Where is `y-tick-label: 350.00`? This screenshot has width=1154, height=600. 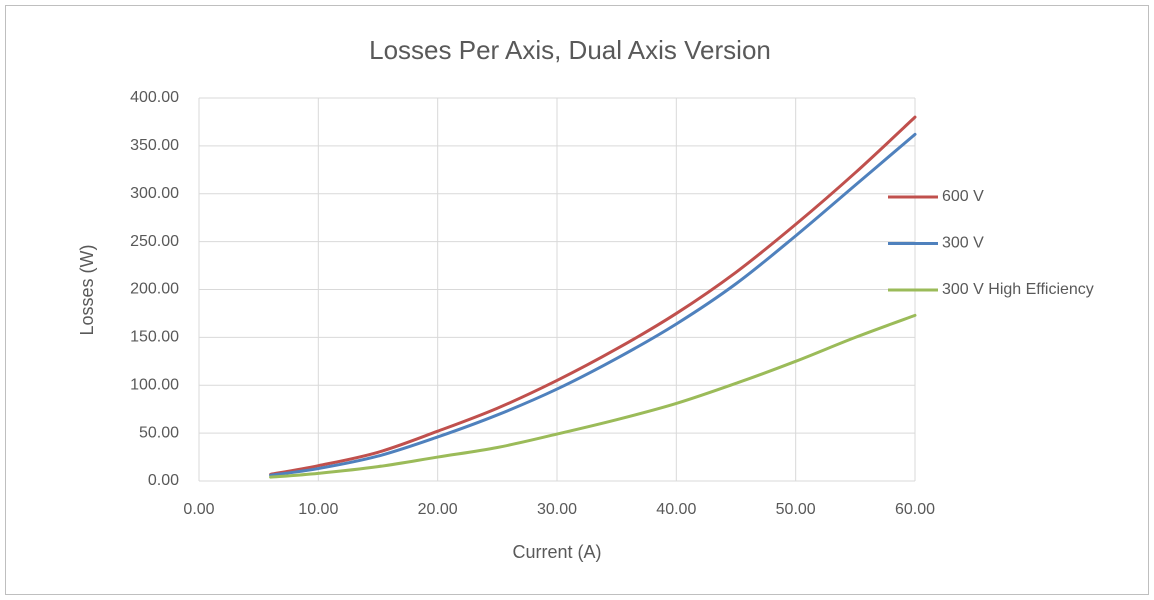
y-tick-label: 350.00 is located at coordinates (154, 145).